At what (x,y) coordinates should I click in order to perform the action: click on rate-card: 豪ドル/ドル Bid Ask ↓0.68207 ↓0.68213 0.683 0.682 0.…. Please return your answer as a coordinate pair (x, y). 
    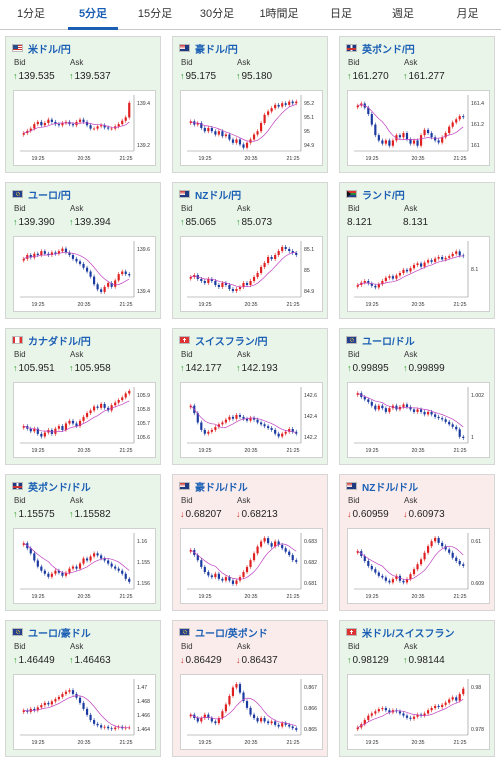
    Looking at the image, I should click on (250, 542).